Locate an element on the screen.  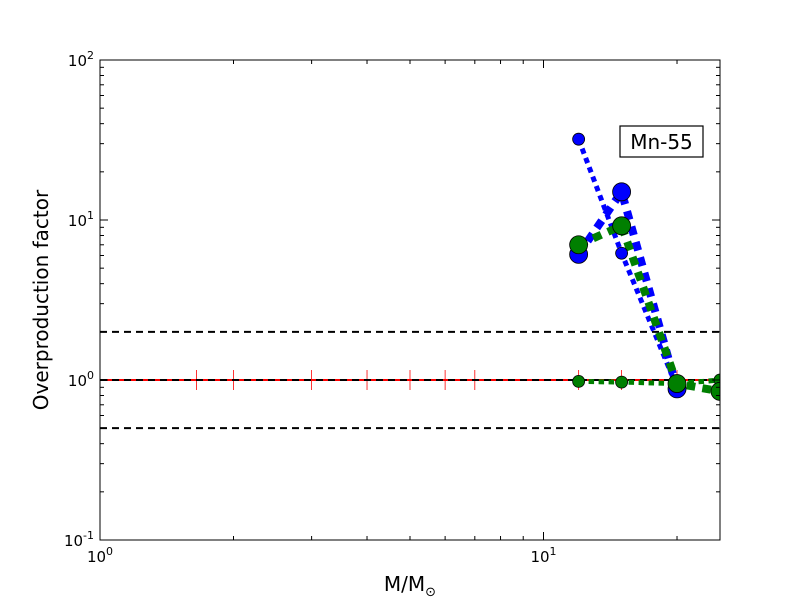
annotation-box: Mn-55 is located at coordinates (661, 141).